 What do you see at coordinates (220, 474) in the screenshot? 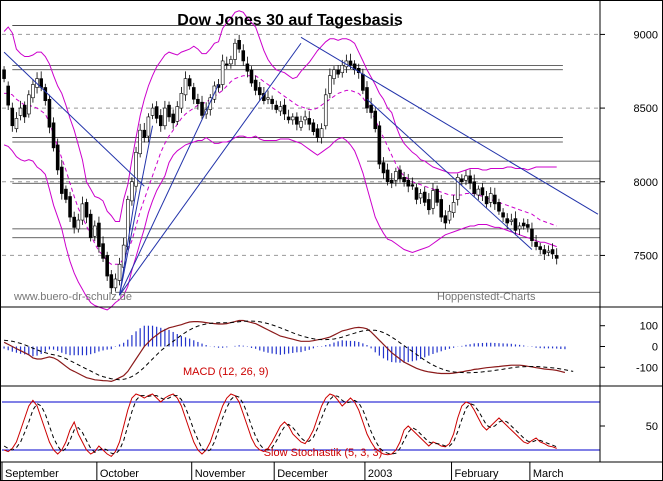
I see `x-tick-label: November` at bounding box center [220, 474].